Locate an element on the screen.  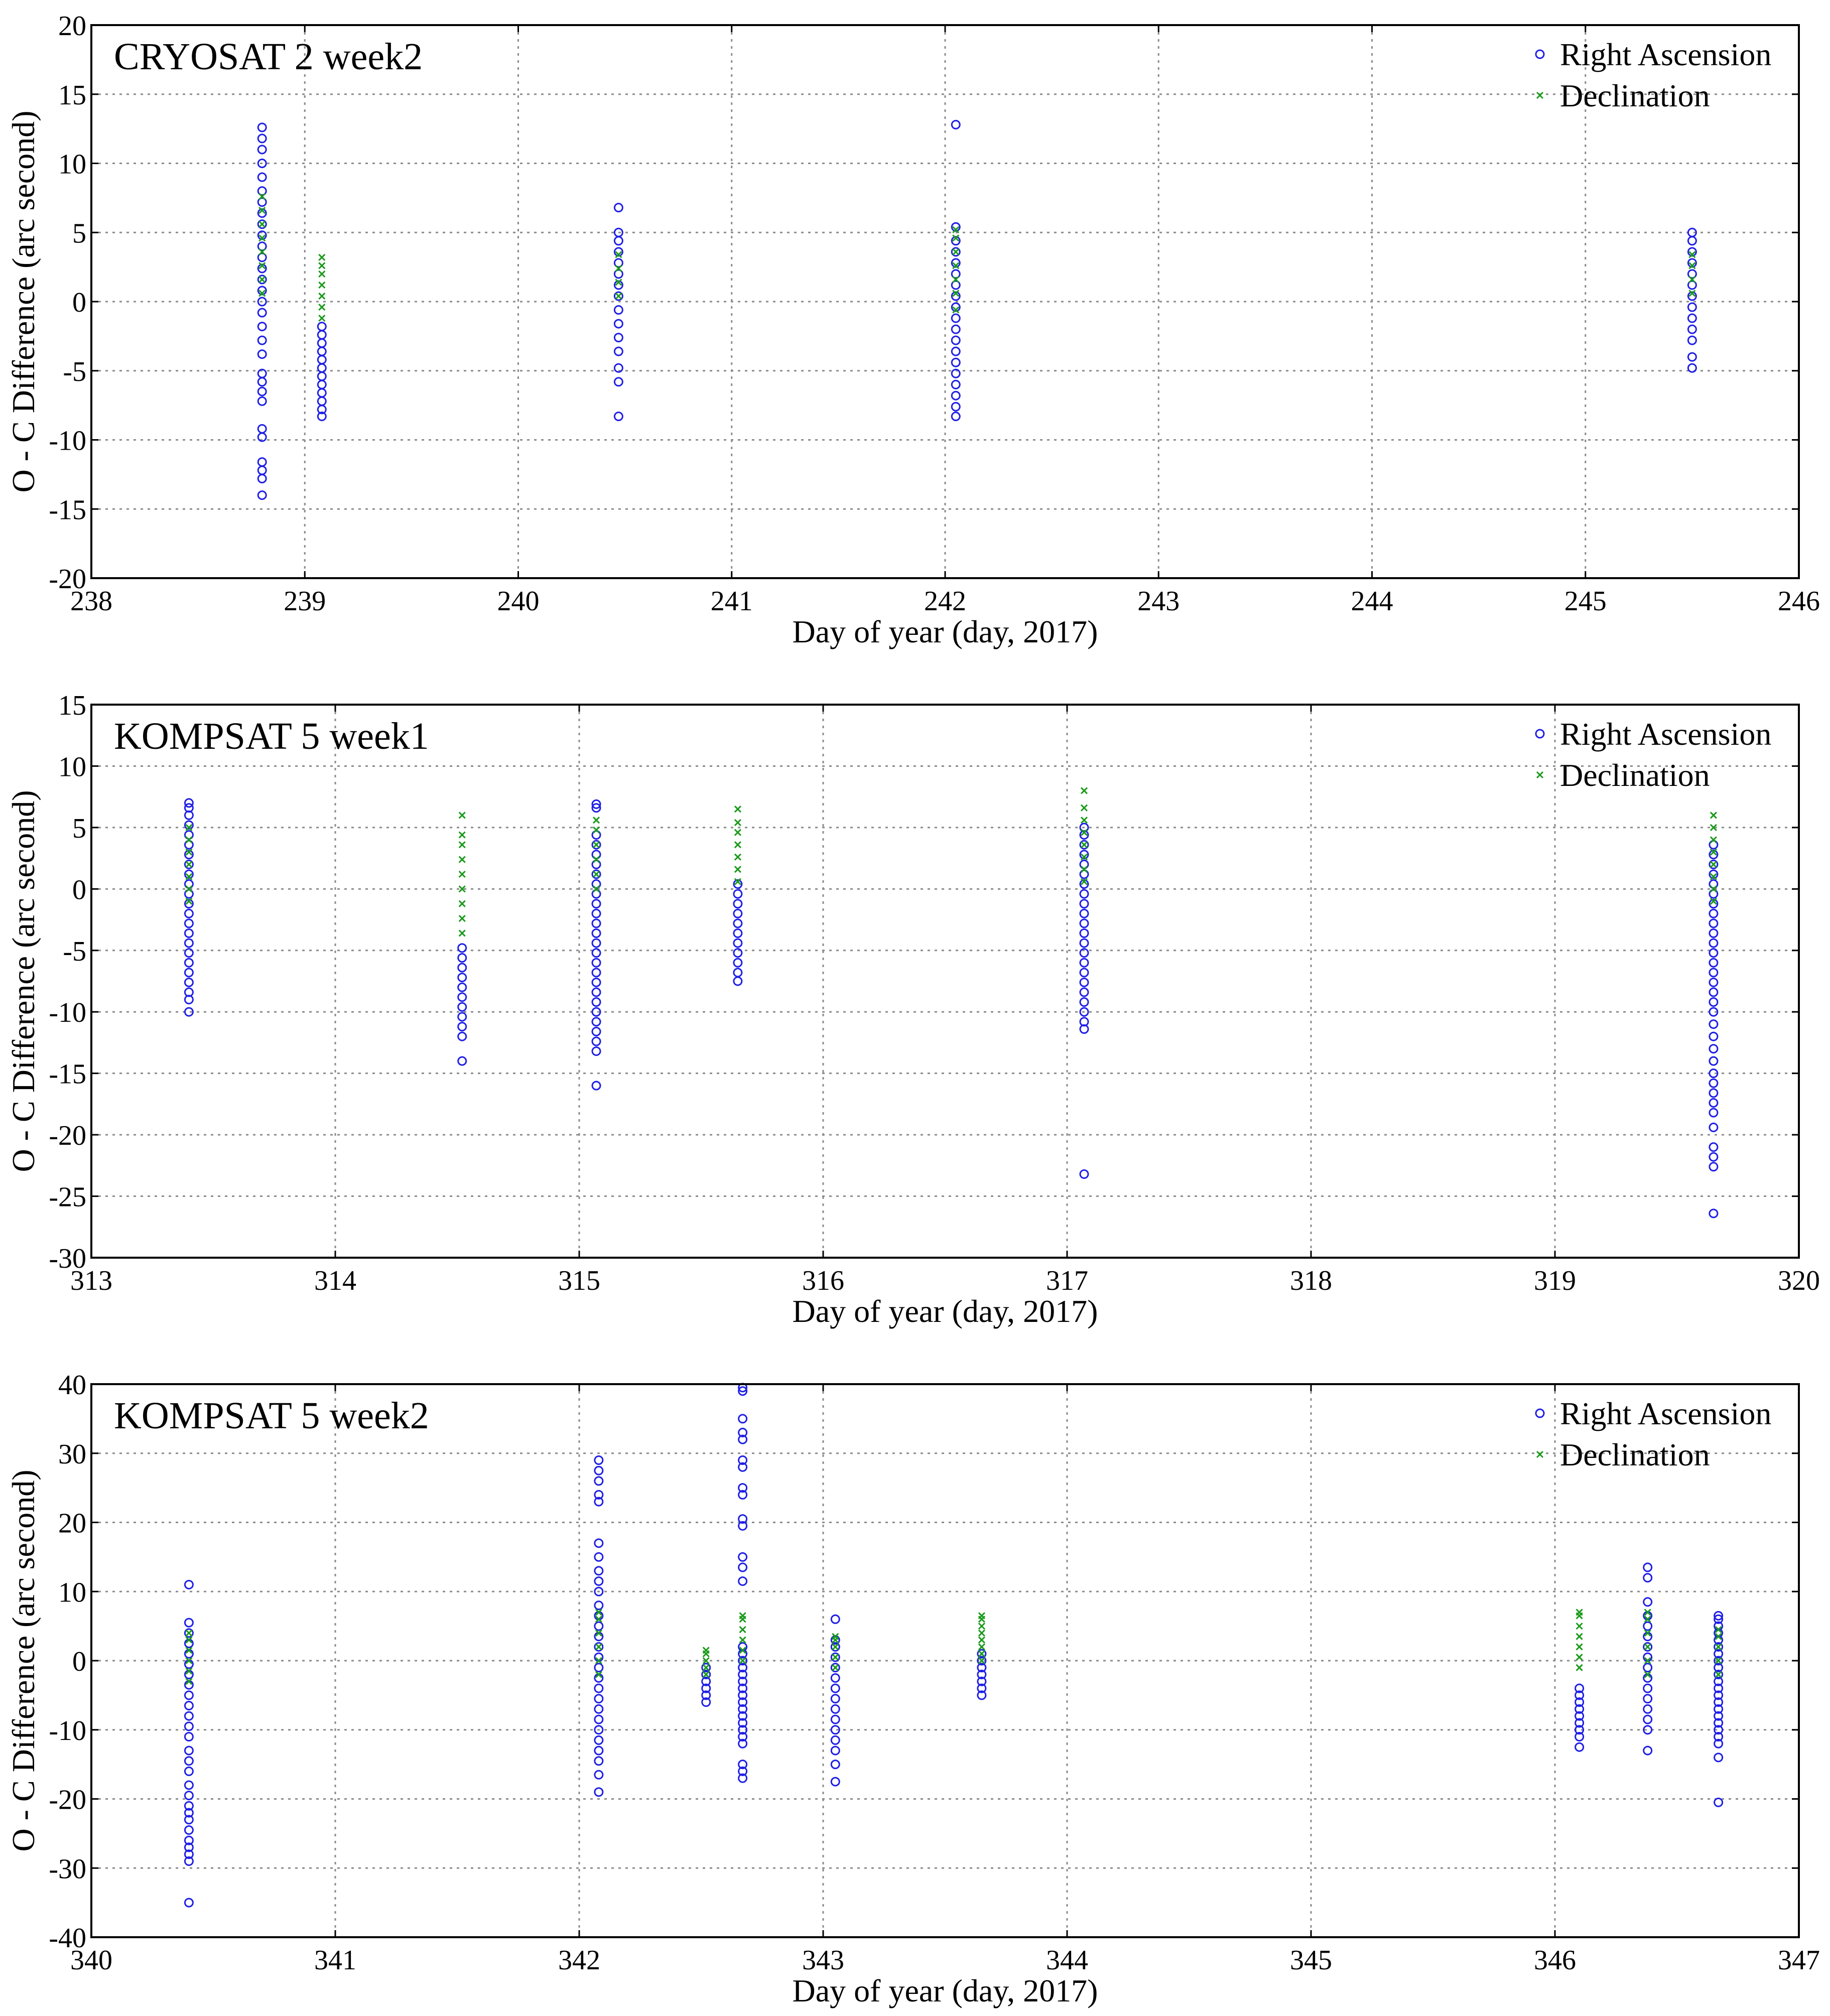
legend-ra-marker is located at coordinates (1540, 1413).